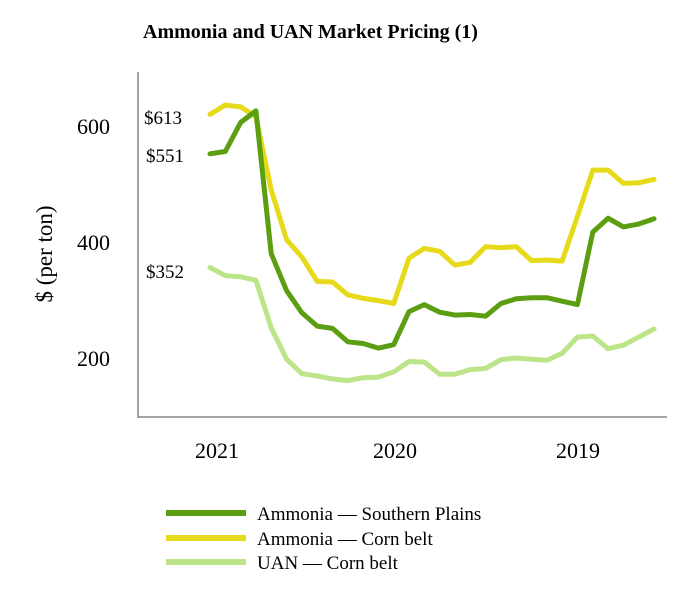 The width and height of the screenshot is (682, 600). Describe the element at coordinates (93, 358) in the screenshot. I see `y-tick-label-200: 200` at that location.